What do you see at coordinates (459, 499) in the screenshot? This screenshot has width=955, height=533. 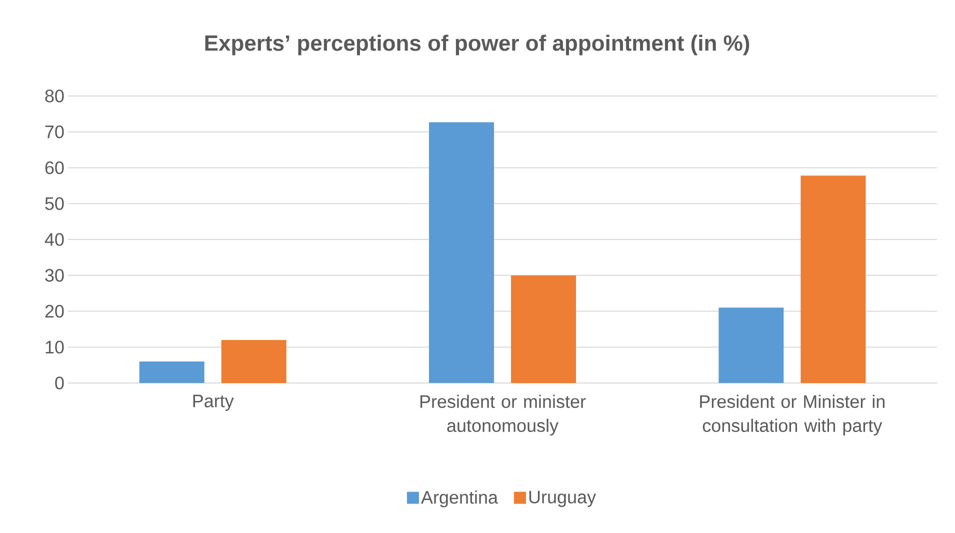 I see `legend-label: Argentina` at bounding box center [459, 499].